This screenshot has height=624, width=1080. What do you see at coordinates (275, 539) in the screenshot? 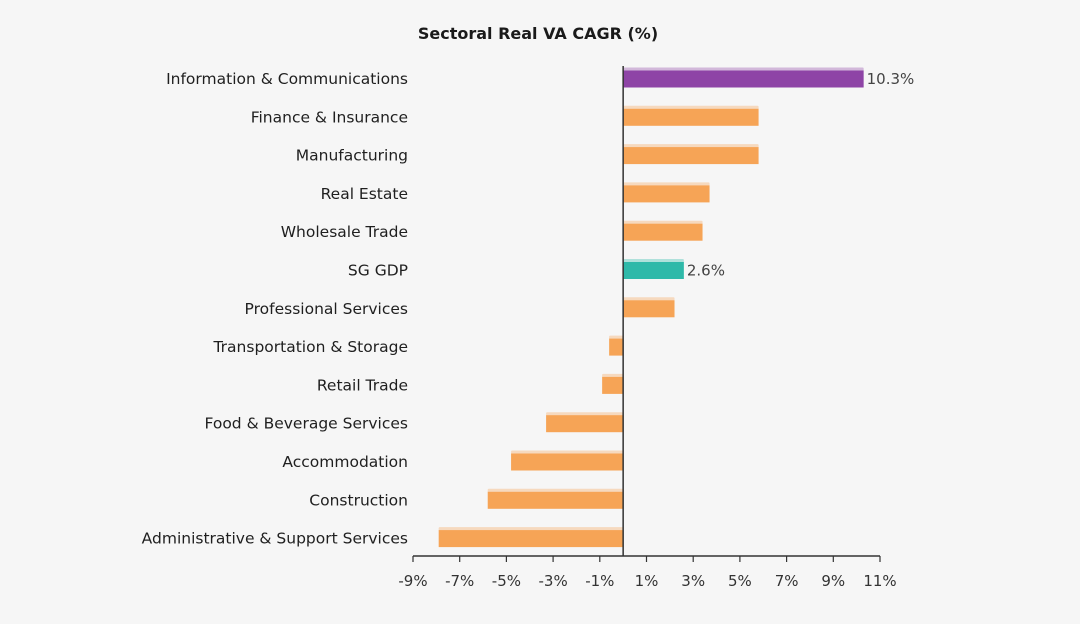
I see `category-label: Administrative & Support Services` at bounding box center [275, 539].